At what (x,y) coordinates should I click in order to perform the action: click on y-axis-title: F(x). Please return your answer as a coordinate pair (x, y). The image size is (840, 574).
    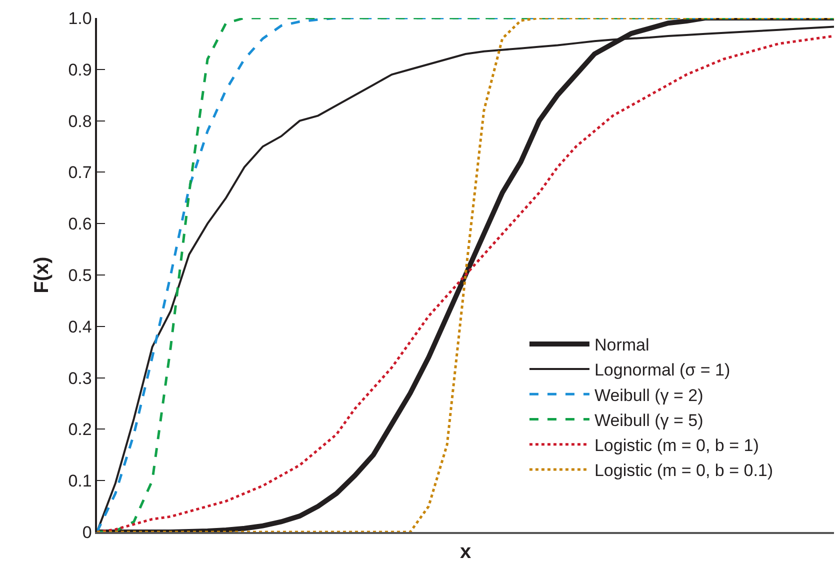
    Looking at the image, I should click on (42, 275).